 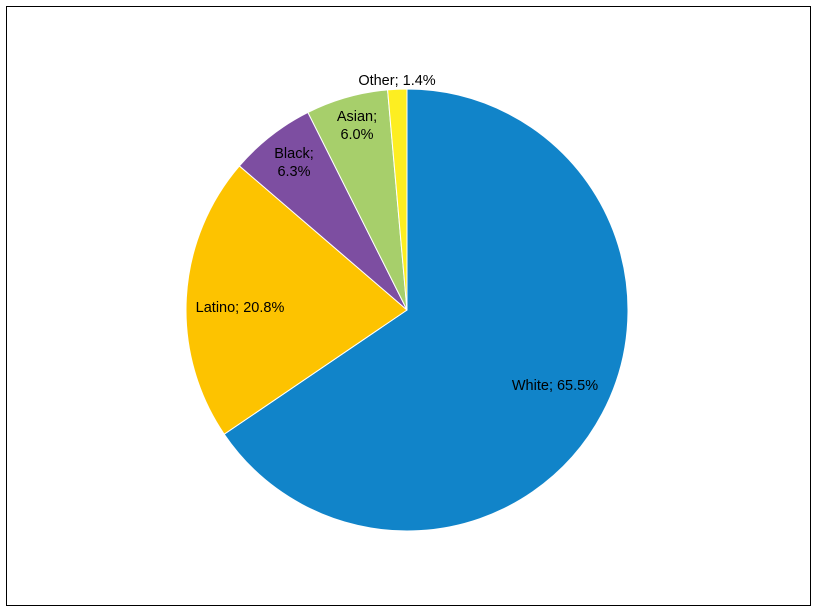 What do you see at coordinates (396, 81) in the screenshot?
I see `data-label-other: Other; 1.4%` at bounding box center [396, 81].